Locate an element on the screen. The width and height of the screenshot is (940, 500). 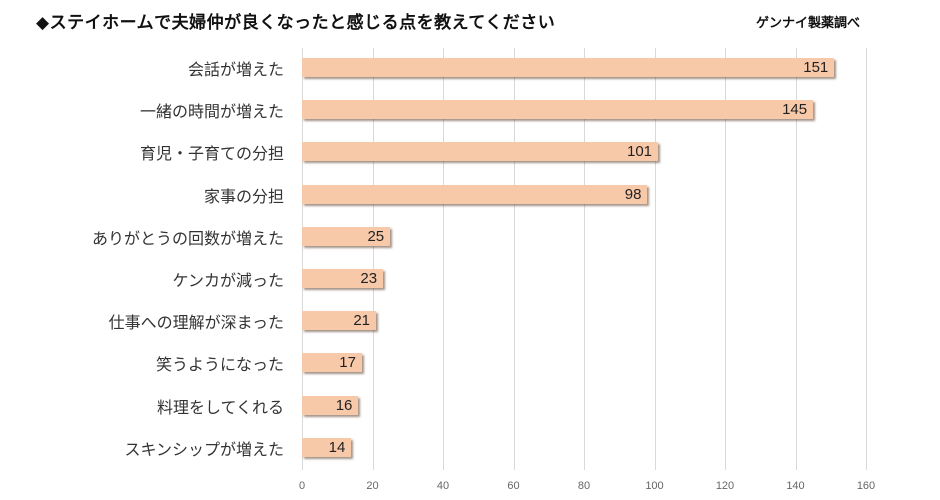
category-label: 一緒の時間が増えた is located at coordinates (211, 112).